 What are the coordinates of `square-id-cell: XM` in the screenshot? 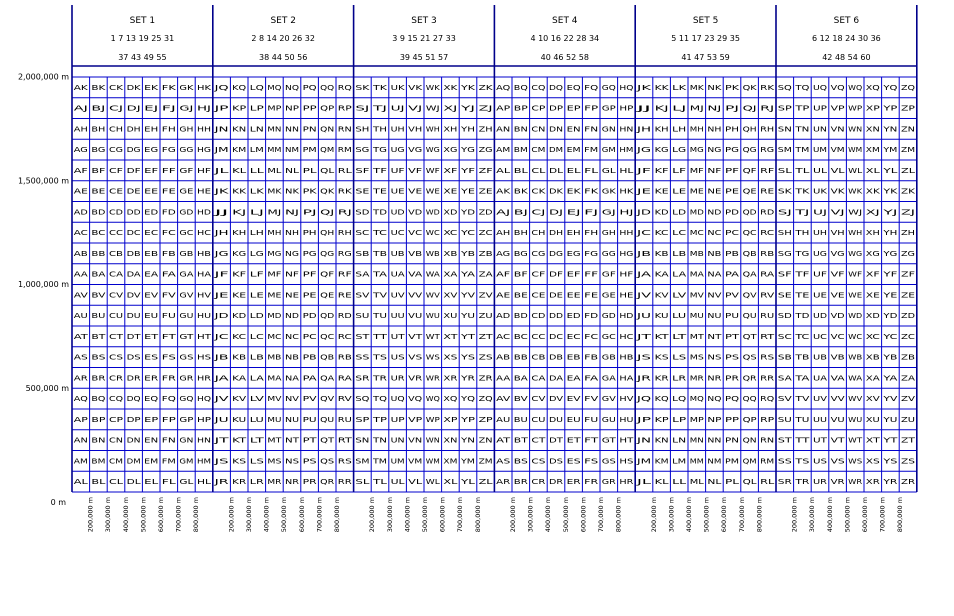 It's located at (450, 461).